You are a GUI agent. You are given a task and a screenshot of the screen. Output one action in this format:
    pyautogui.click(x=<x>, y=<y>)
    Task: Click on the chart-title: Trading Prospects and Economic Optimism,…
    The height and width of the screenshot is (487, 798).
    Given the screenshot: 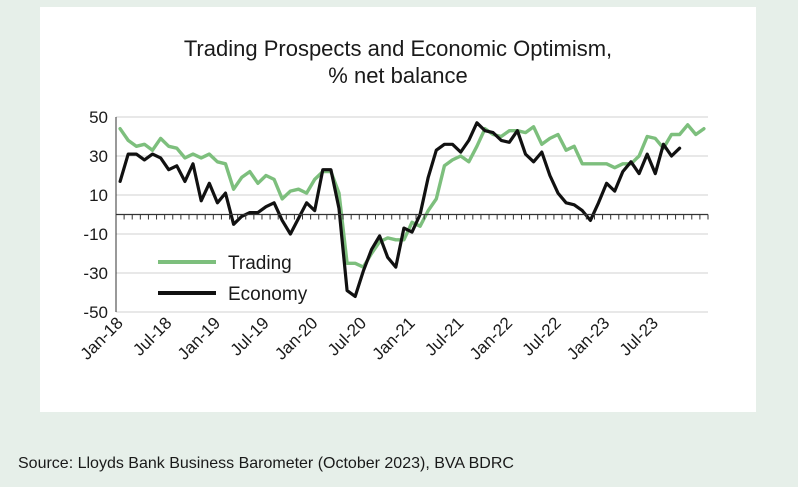 What is the action you would take?
    pyautogui.click(x=398, y=62)
    